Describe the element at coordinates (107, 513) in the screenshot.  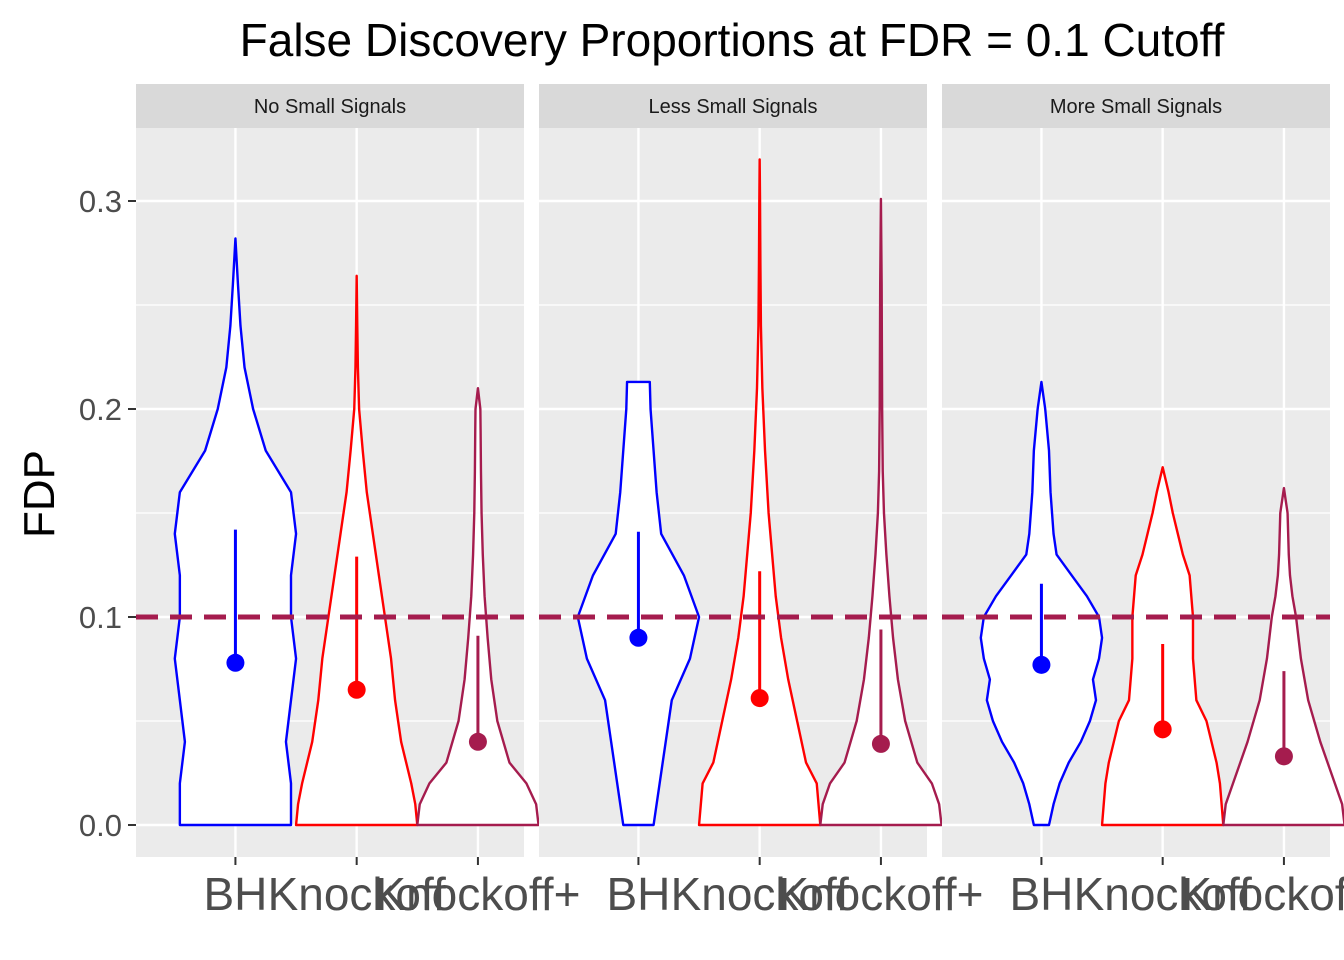
I see `y-axis: 0.0 0.1 0.2 0.3` at that location.